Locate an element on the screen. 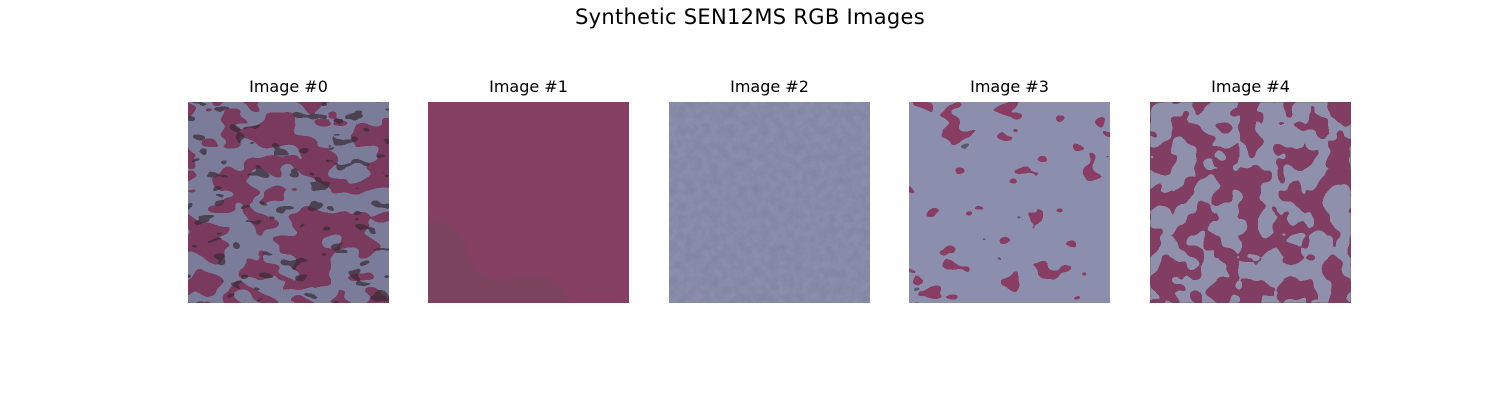  image-title: Image #1 is located at coordinates (528, 86).